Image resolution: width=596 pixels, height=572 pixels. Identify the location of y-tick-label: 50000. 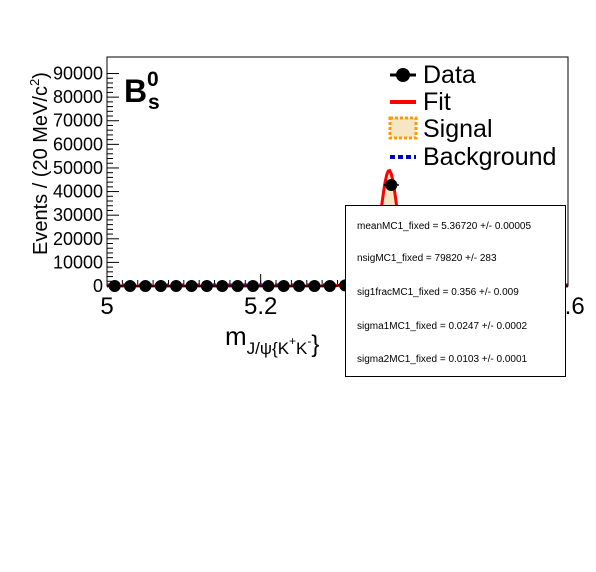
(78, 168).